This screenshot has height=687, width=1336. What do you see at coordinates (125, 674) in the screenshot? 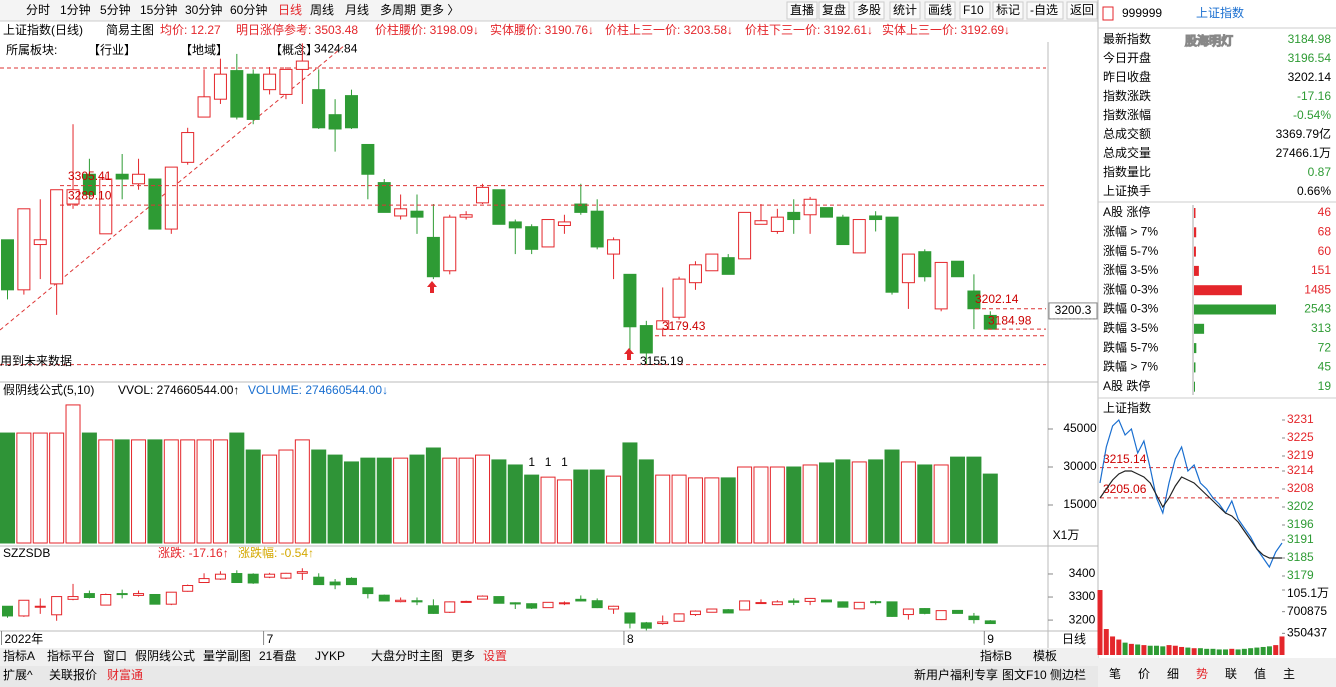
I see `status-item: 财富通` at bounding box center [125, 674].